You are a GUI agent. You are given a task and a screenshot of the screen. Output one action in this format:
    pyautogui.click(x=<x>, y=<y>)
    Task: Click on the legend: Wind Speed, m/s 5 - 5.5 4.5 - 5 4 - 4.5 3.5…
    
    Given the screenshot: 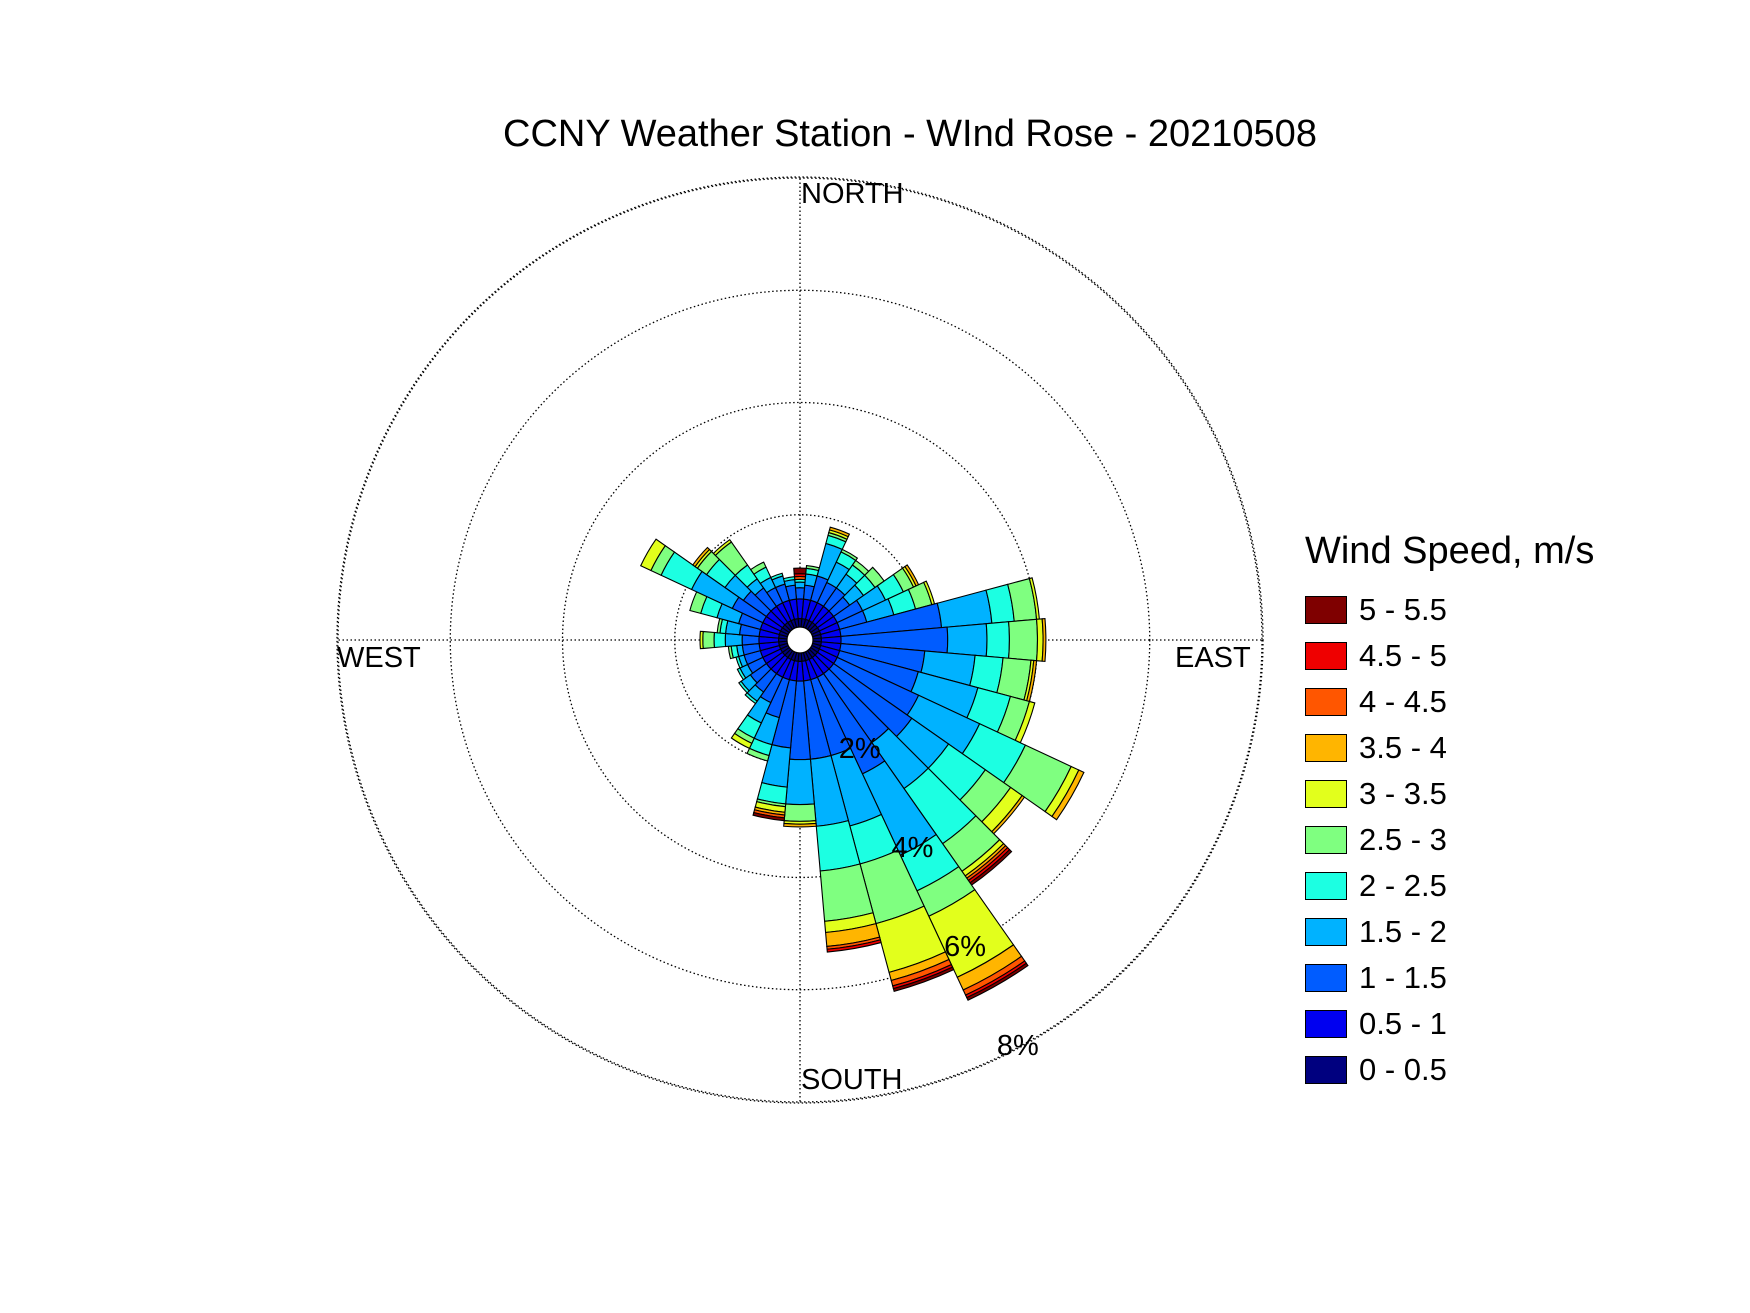 What is the action you would take?
    pyautogui.click(x=1449, y=811)
    